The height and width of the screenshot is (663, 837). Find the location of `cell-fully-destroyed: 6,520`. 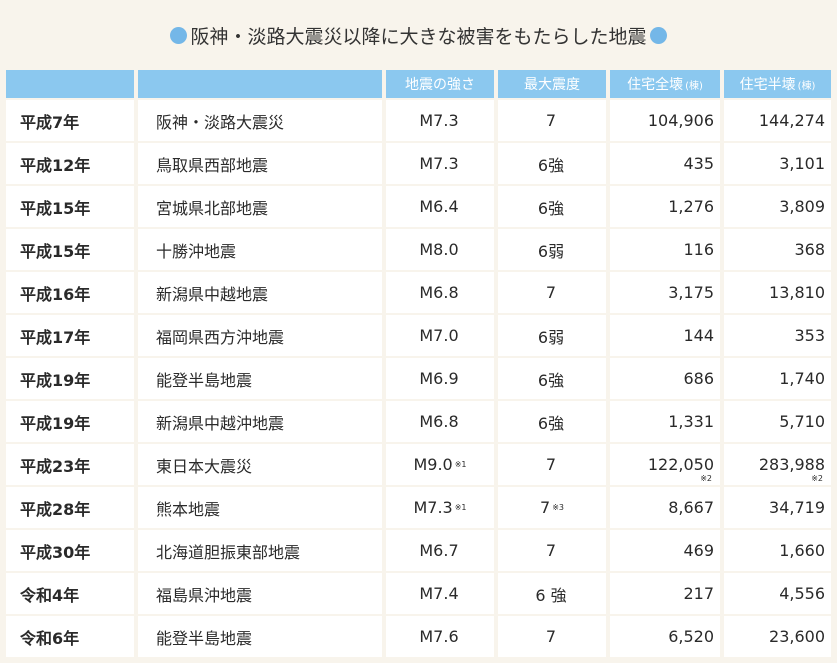

cell-fully-destroyed: 6,520 is located at coordinates (665, 636).